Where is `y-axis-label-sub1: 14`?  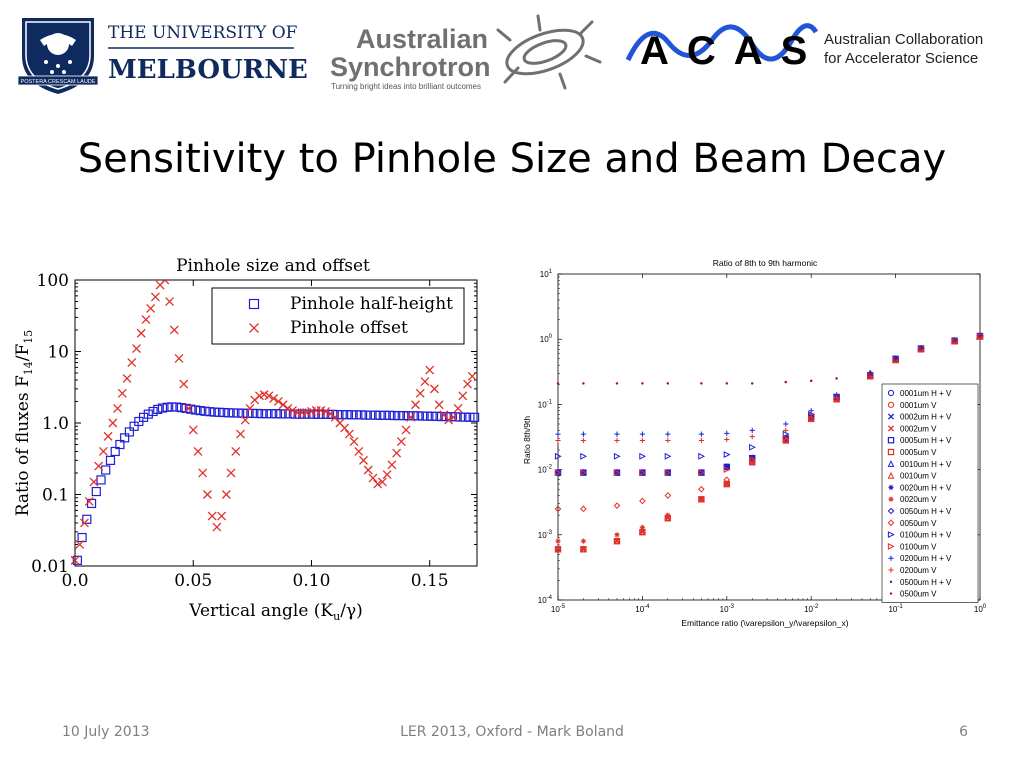 y-axis-label-sub1: 14 is located at coordinates (28, 368).